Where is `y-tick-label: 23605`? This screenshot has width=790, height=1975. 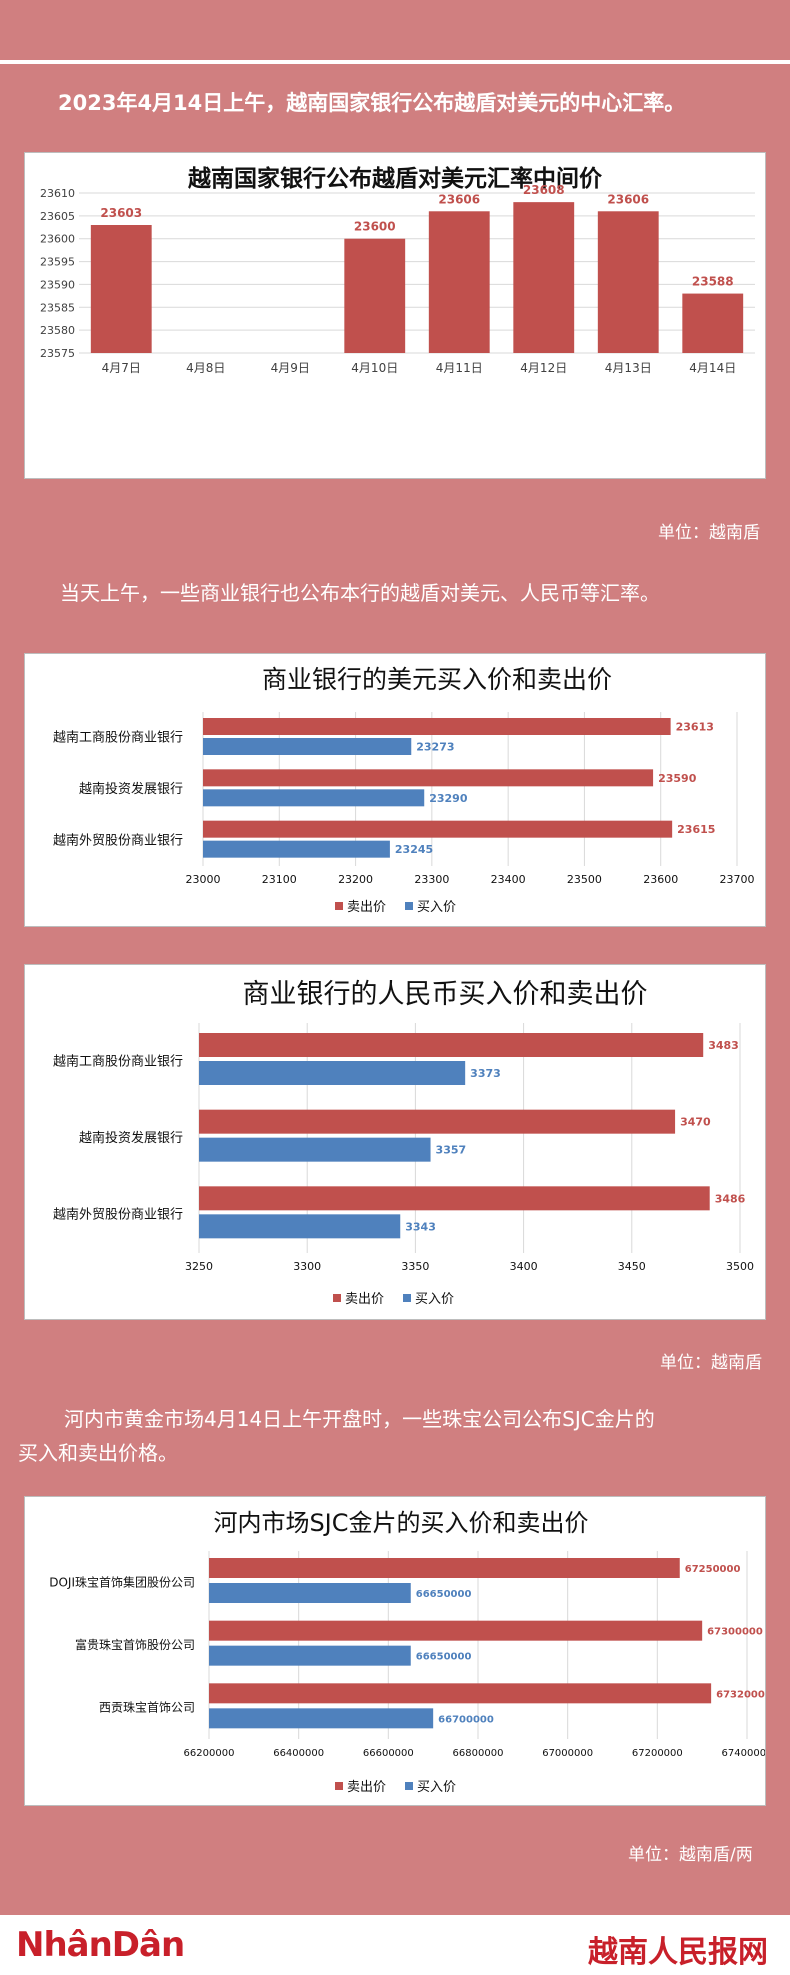 y-tick-label: 23605 is located at coordinates (57, 216).